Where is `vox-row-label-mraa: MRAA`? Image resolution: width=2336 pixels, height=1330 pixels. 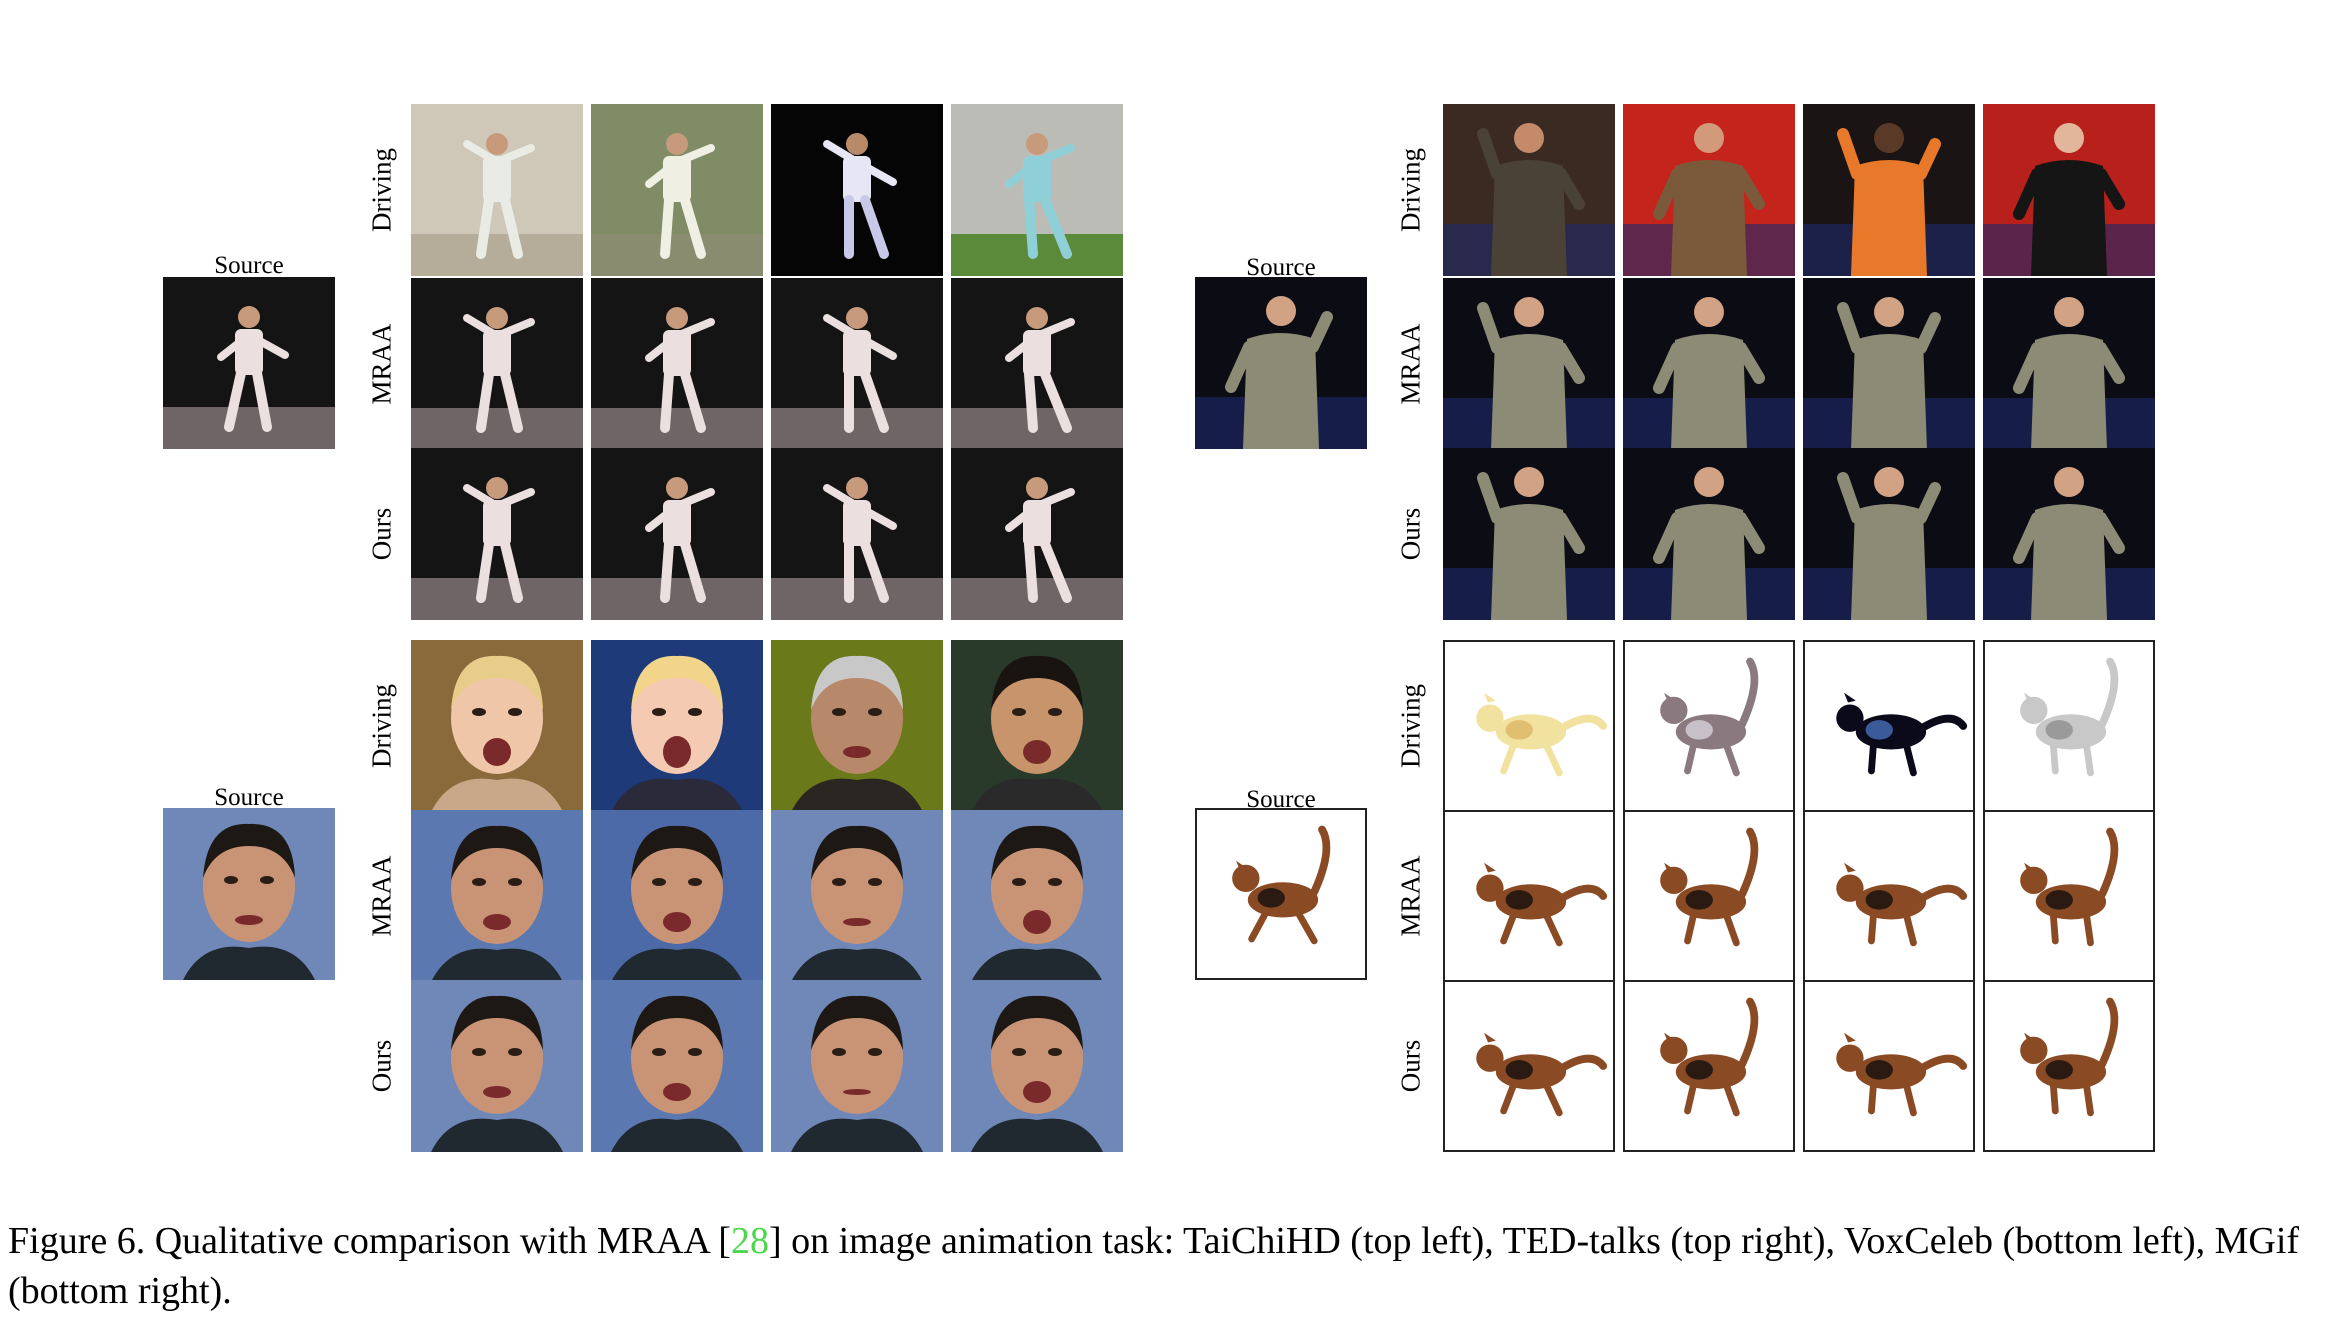 vox-row-label-mraa: MRAA is located at coordinates (382, 895).